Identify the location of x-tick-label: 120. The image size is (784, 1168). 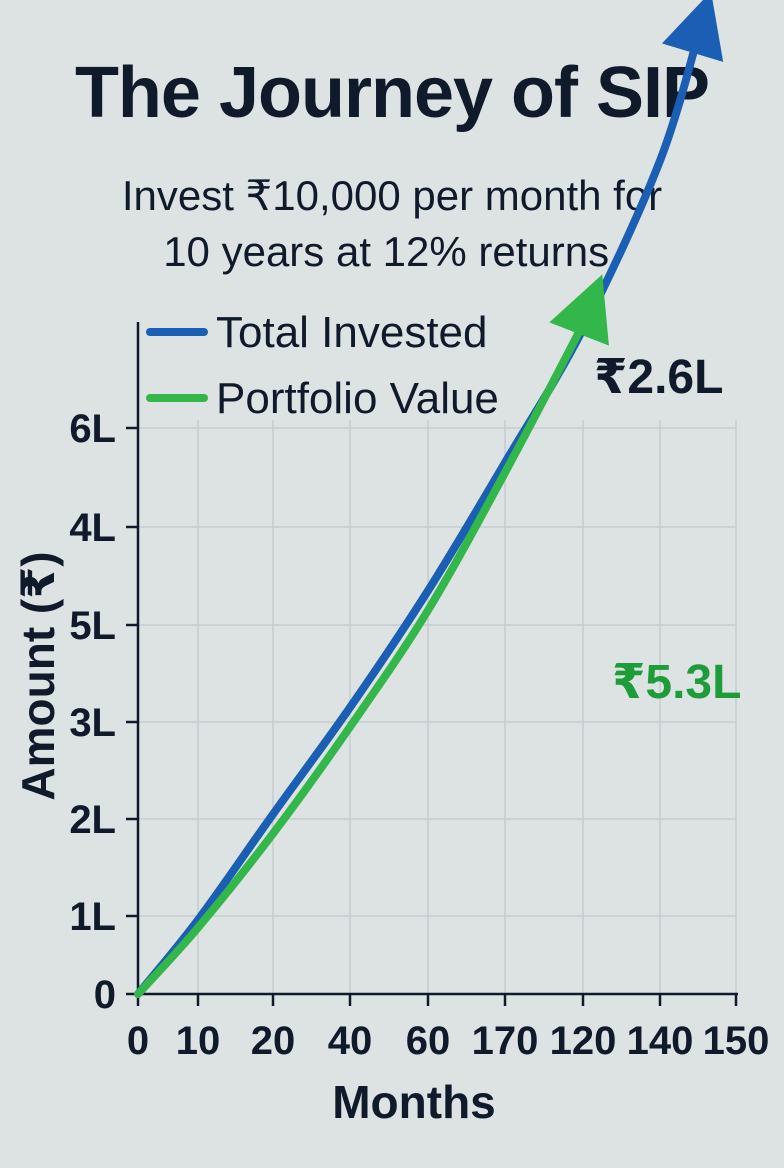
(583, 1041).